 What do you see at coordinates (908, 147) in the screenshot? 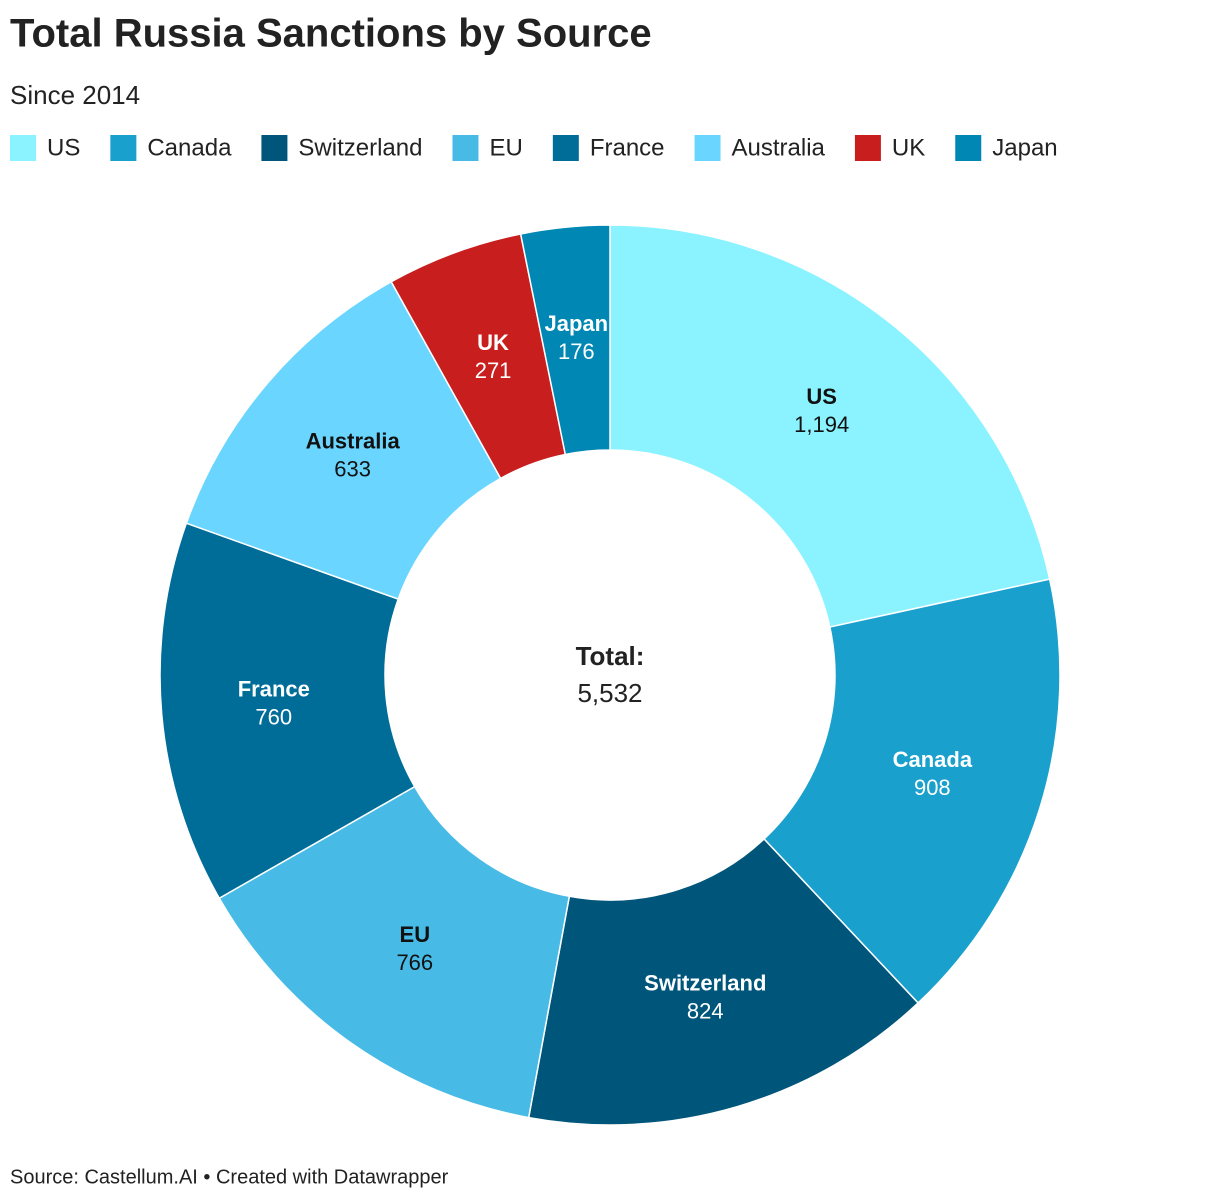
I see `legend-label: UK` at bounding box center [908, 147].